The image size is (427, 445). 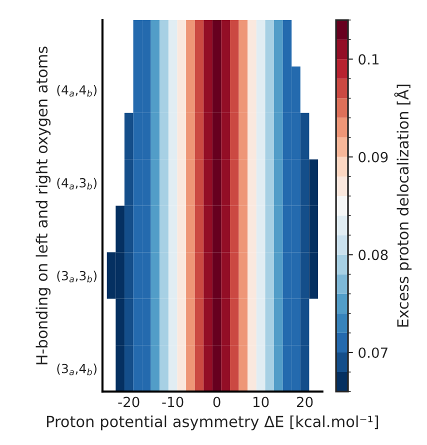 I want to click on color-bar-label: 0.07, so click(x=373, y=352).